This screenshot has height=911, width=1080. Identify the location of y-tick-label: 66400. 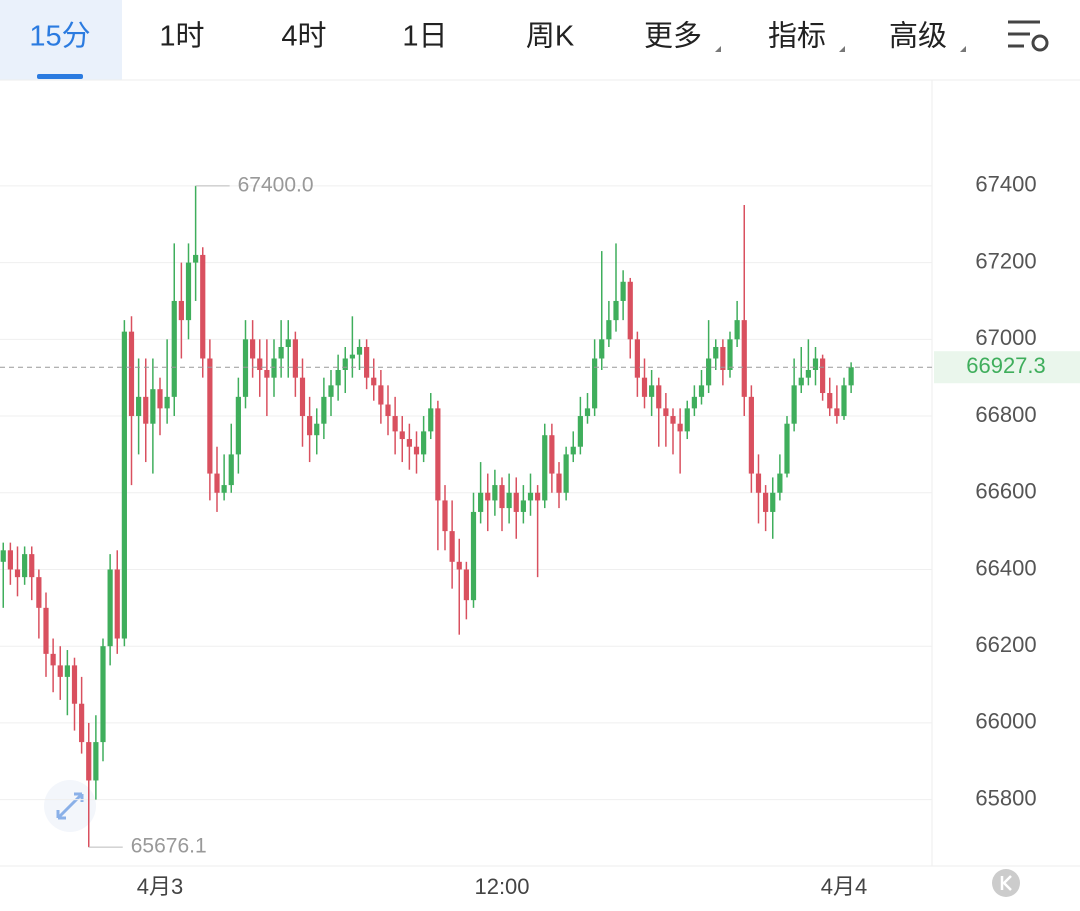
(1005, 567).